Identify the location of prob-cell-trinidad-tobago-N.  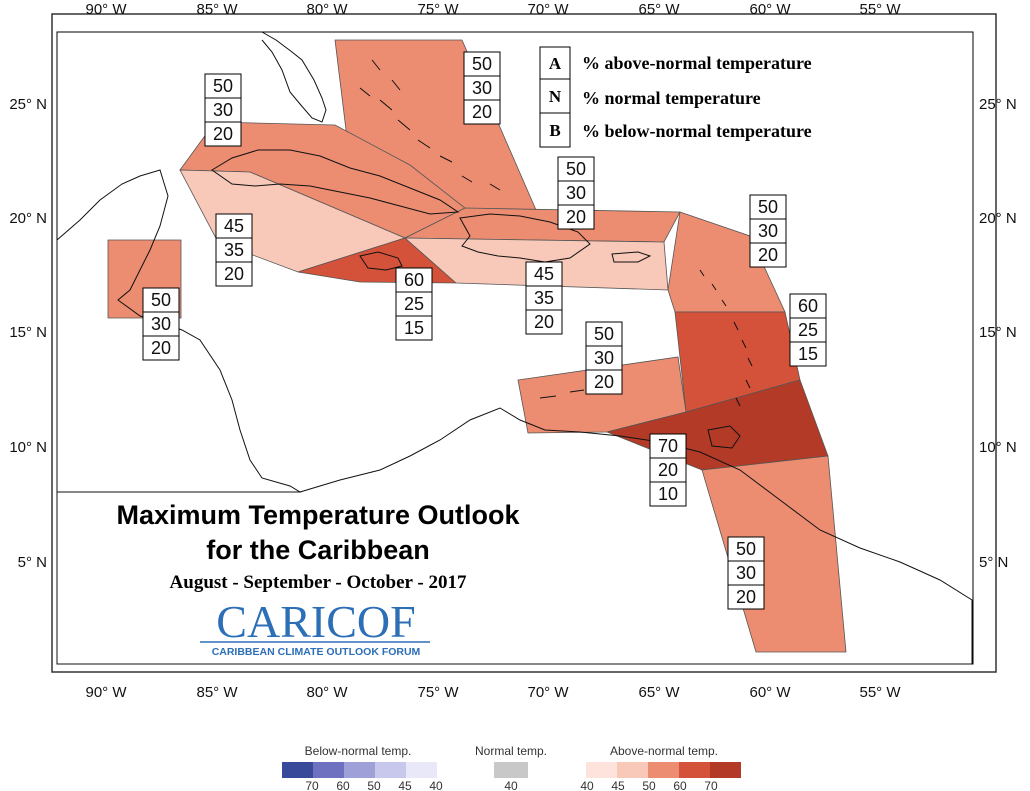
(668, 470).